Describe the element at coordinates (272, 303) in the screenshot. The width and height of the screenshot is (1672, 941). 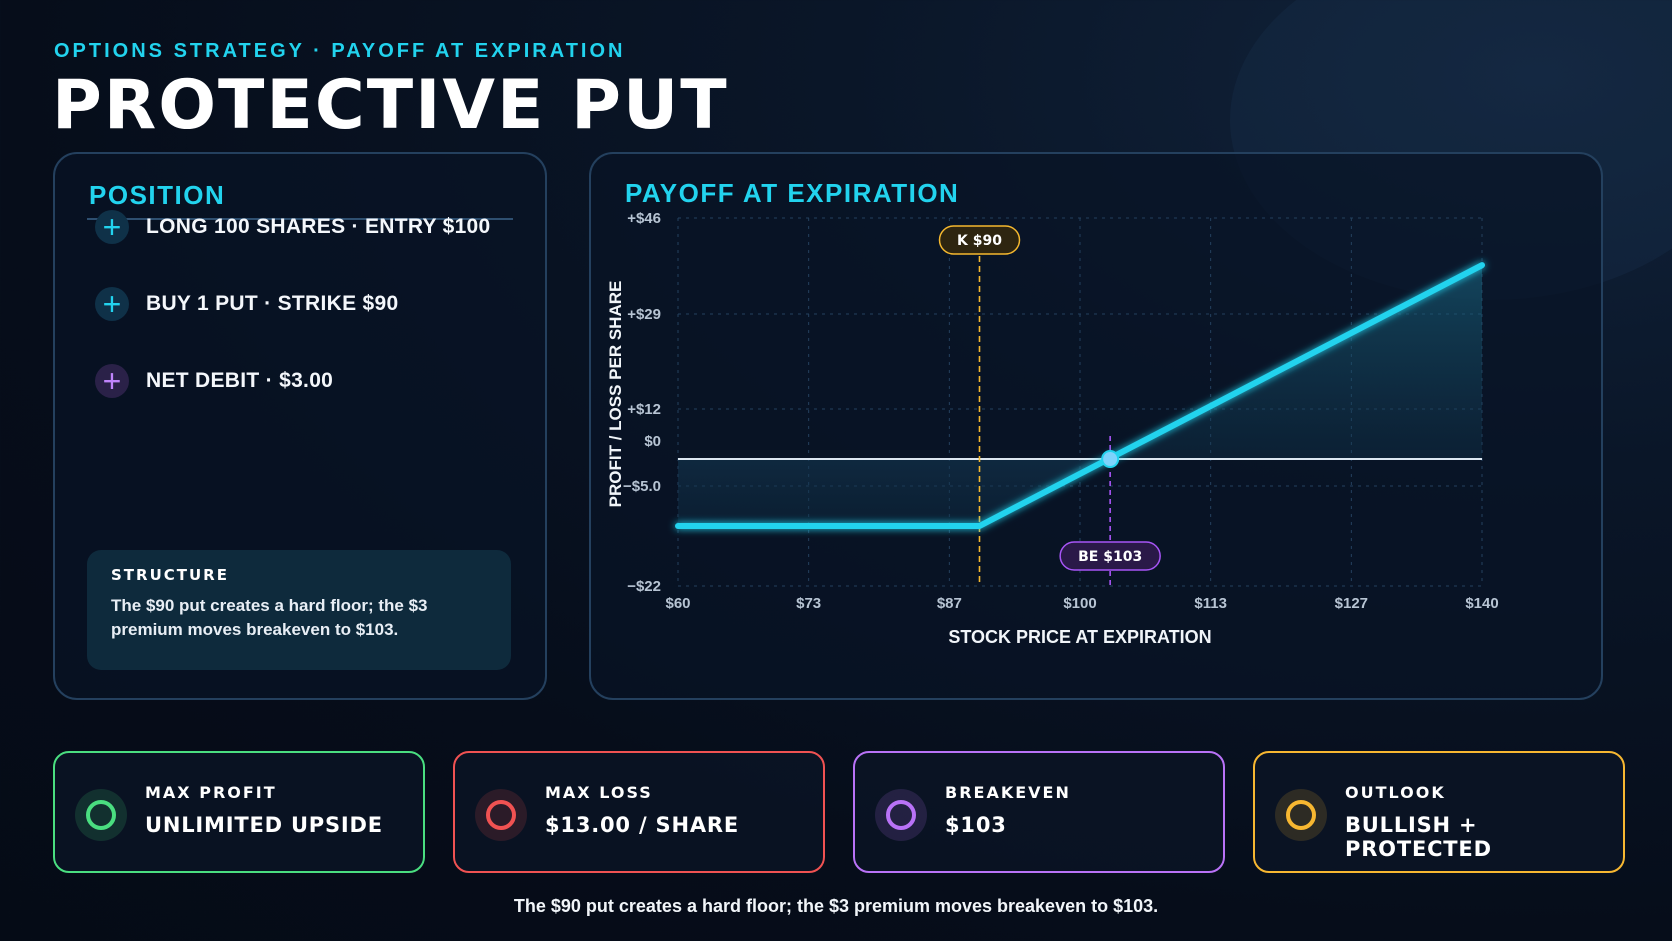
I see `position-item-label: BUY 1 PUT · STRIKE $90` at that location.